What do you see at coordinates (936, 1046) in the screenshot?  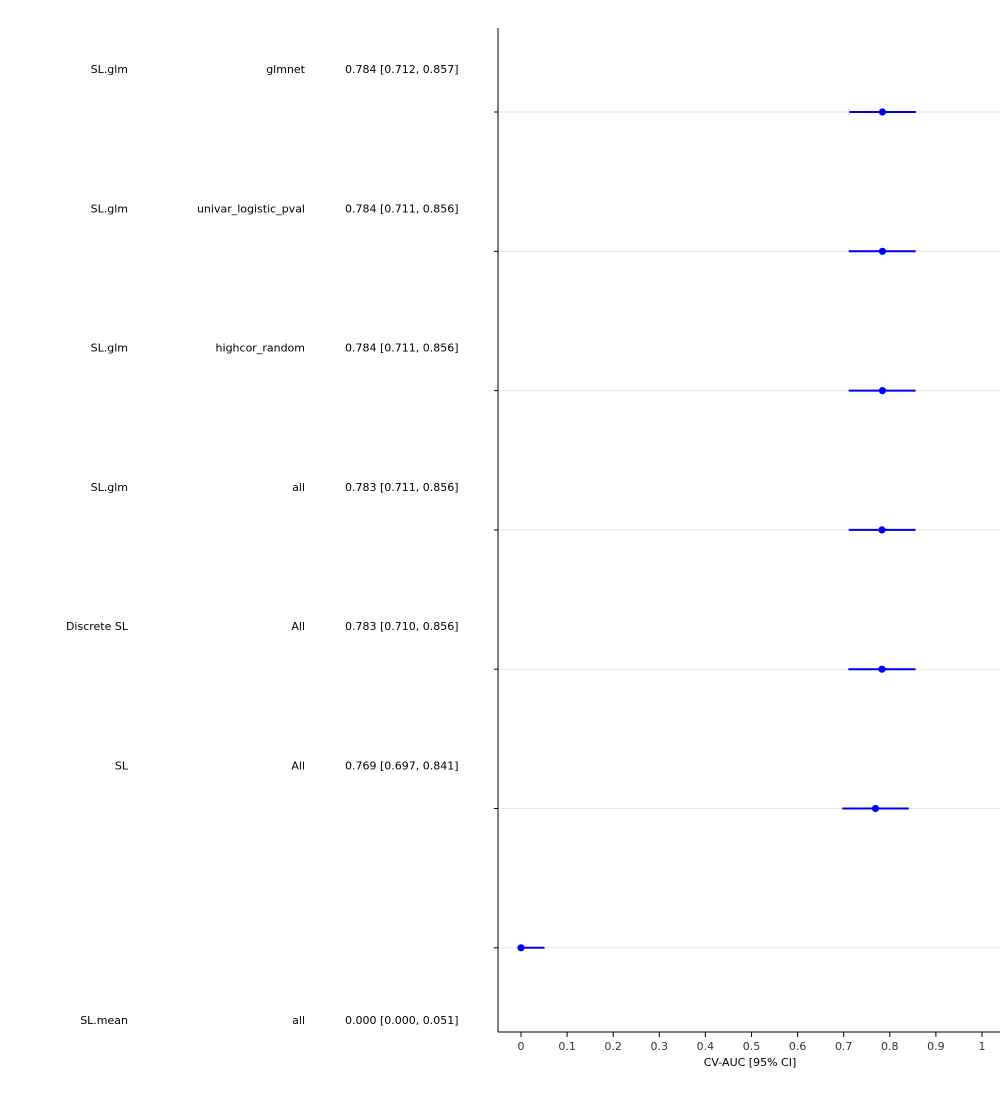 I see `x-tick-label: 0.9` at bounding box center [936, 1046].